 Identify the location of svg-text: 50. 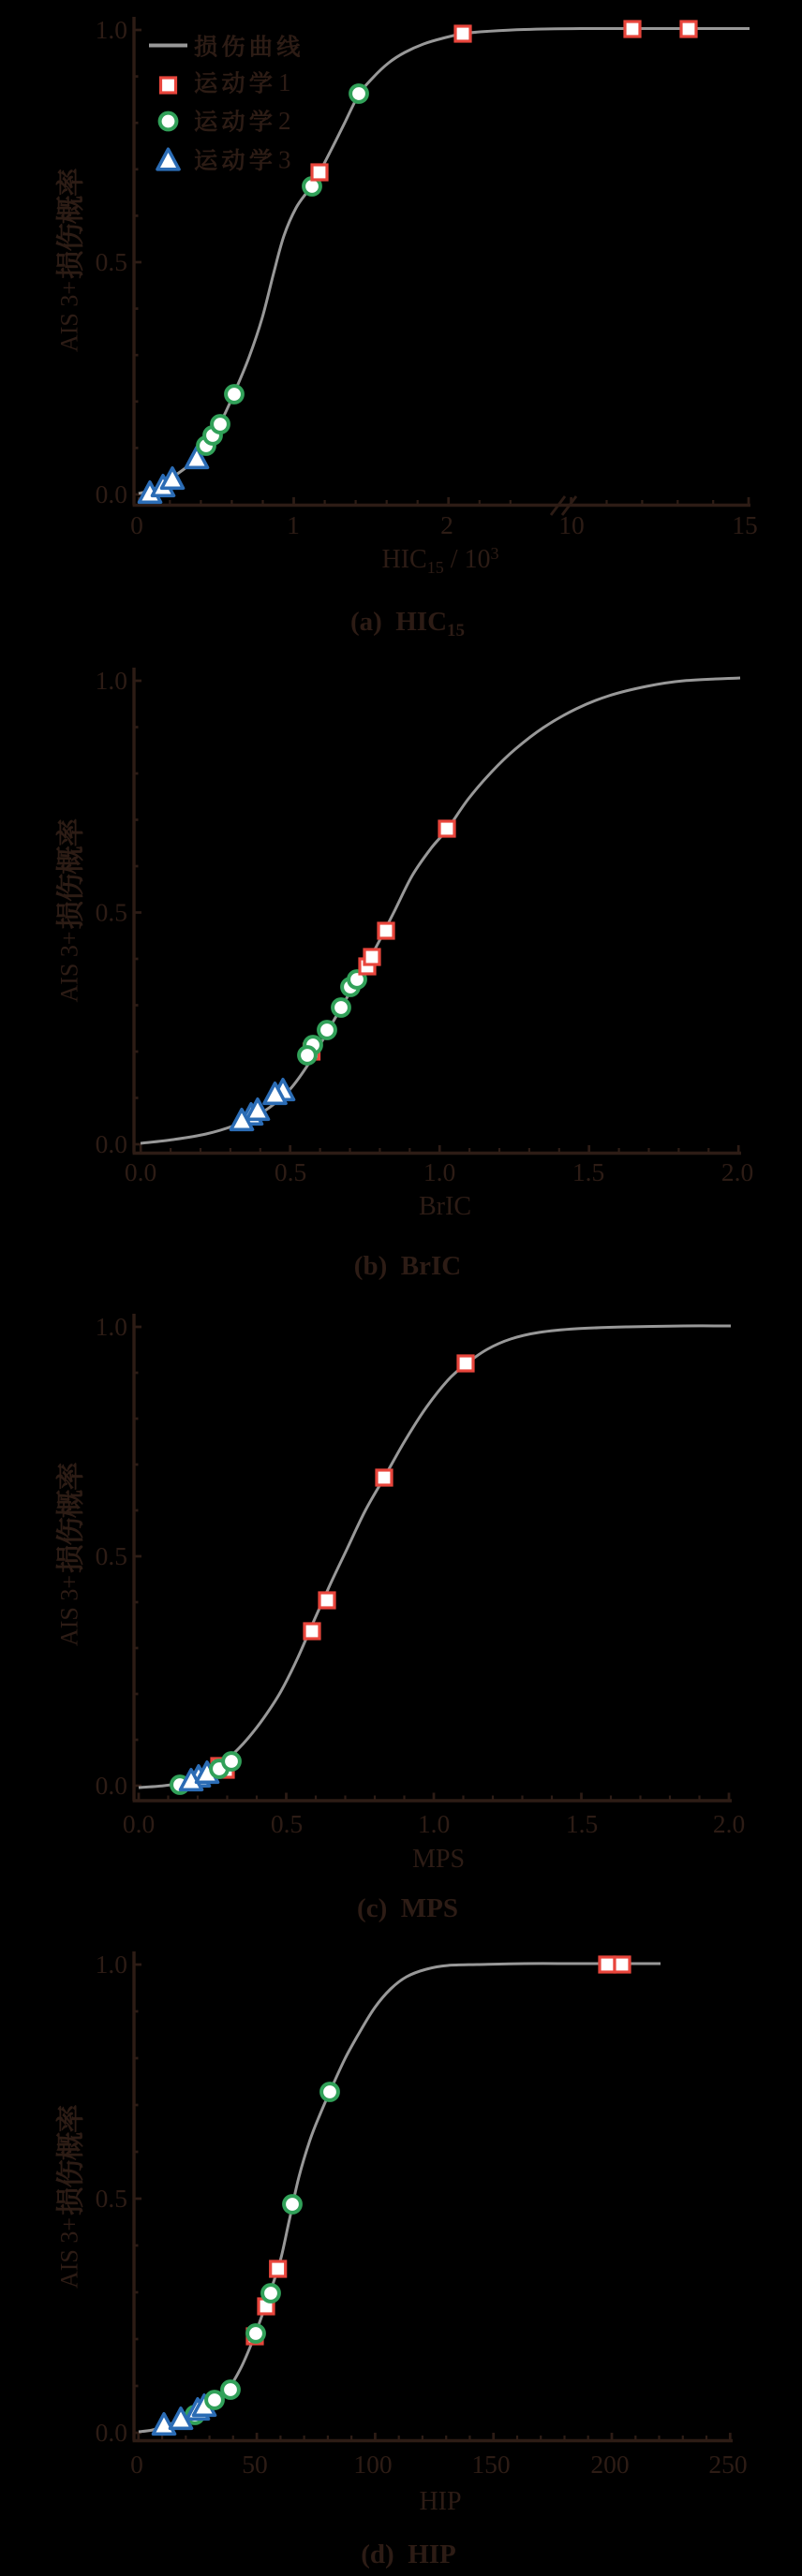
(255, 2464).